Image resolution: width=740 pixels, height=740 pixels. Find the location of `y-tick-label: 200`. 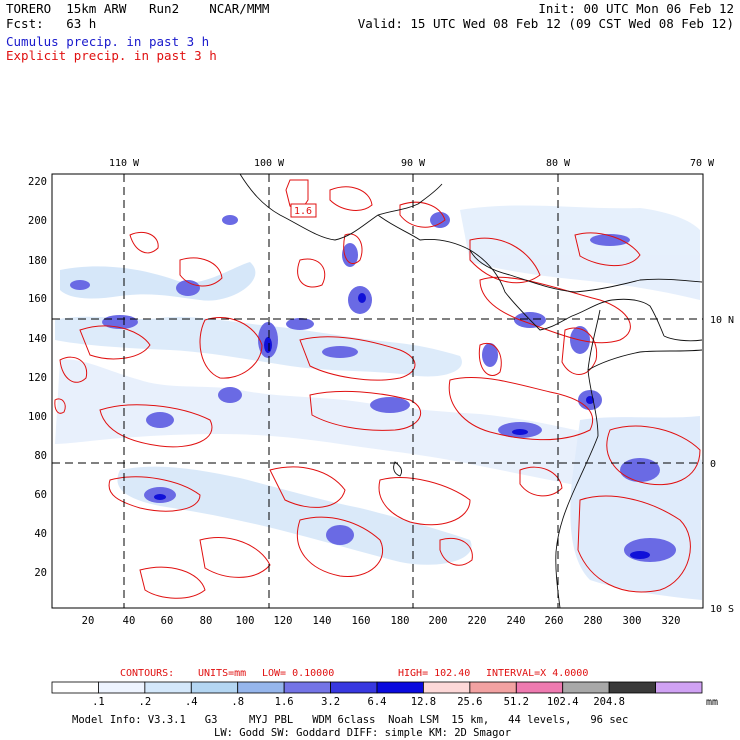

y-tick-label: 200 is located at coordinates (37, 221).